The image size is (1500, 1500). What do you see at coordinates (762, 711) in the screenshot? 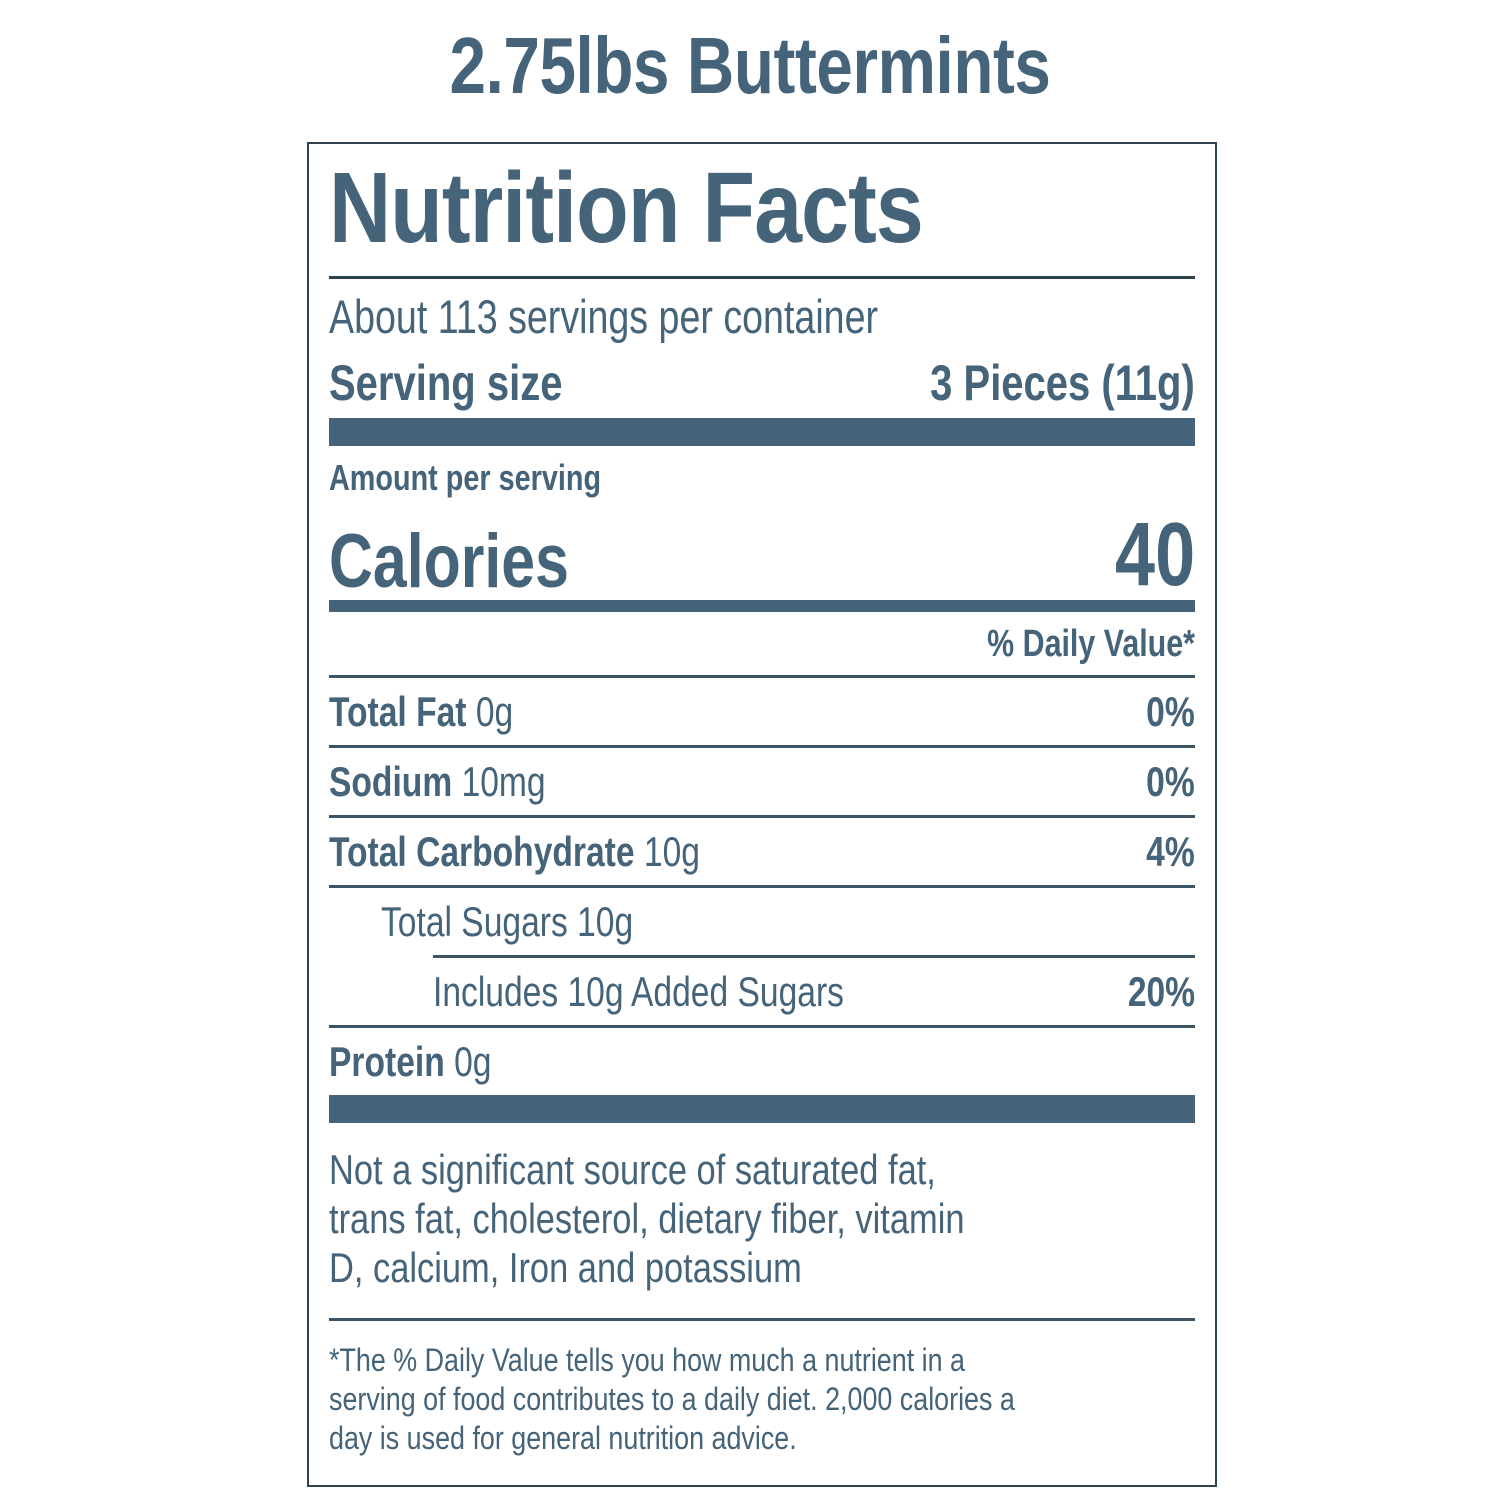
I see `nutrient-row-total-fat: Total Fat 0g 0%` at bounding box center [762, 711].